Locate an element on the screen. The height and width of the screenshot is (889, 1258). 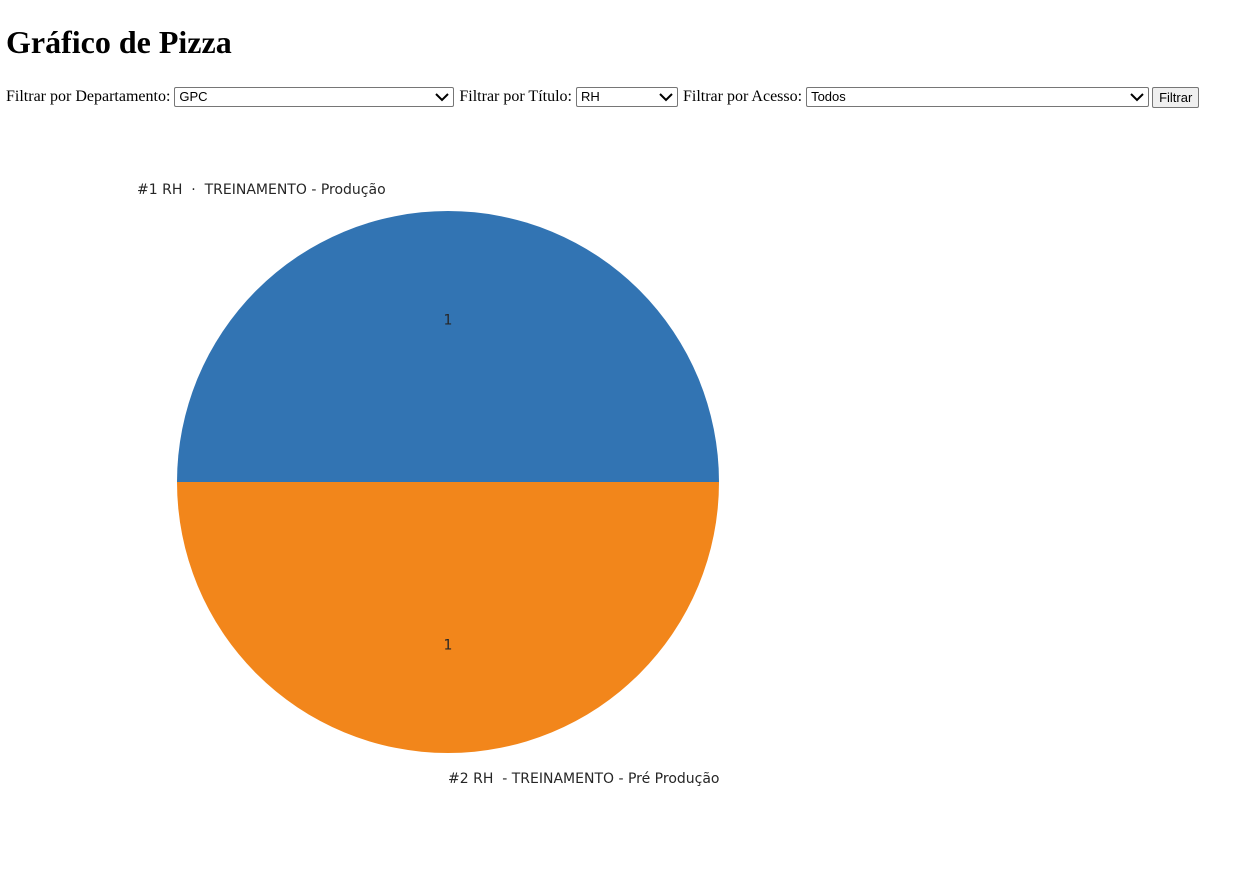
department-filter-label: Filtrar por Departamento: is located at coordinates (88, 96).